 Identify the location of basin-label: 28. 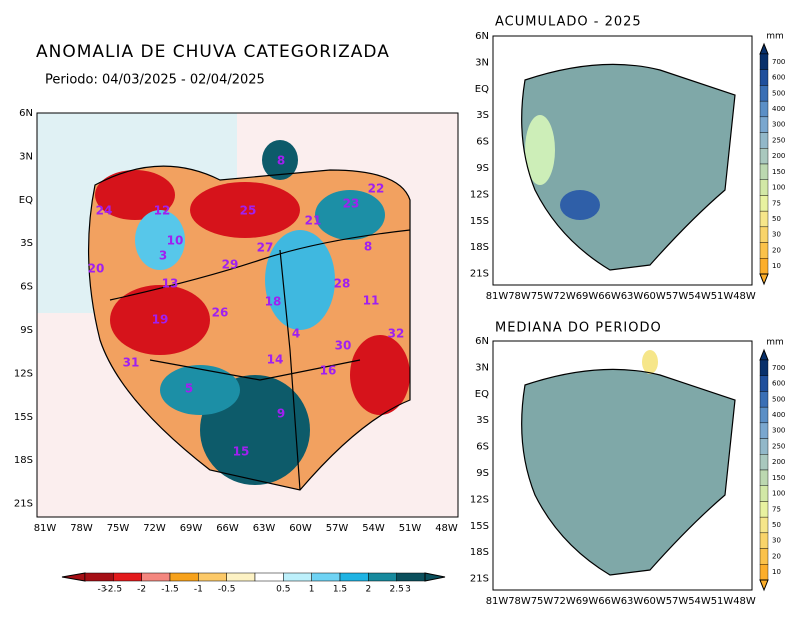
(342, 284).